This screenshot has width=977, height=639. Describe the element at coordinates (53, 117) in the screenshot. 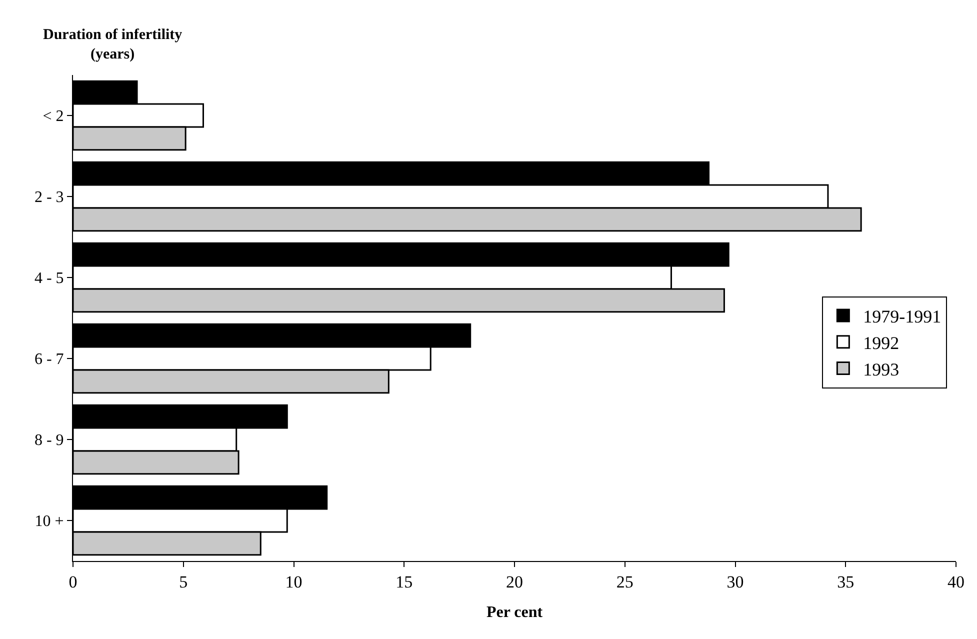

I see `y-tick-label: < 2` at that location.